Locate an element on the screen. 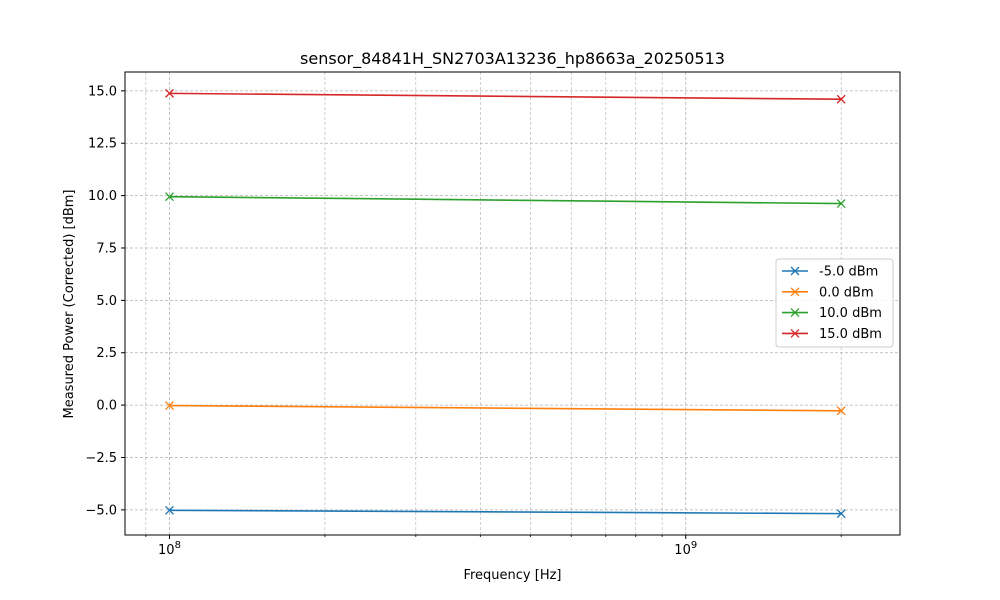  legend-item: -5.0 dBm is located at coordinates (830, 272).